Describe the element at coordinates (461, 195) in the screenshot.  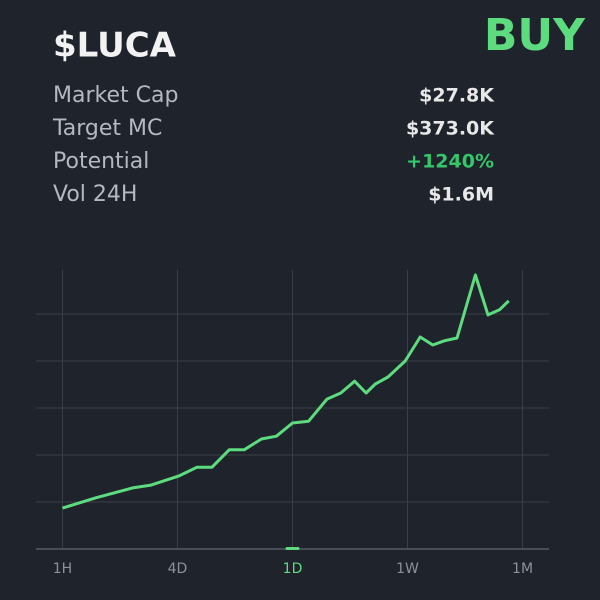
I see `stat-value: $1.6M` at that location.